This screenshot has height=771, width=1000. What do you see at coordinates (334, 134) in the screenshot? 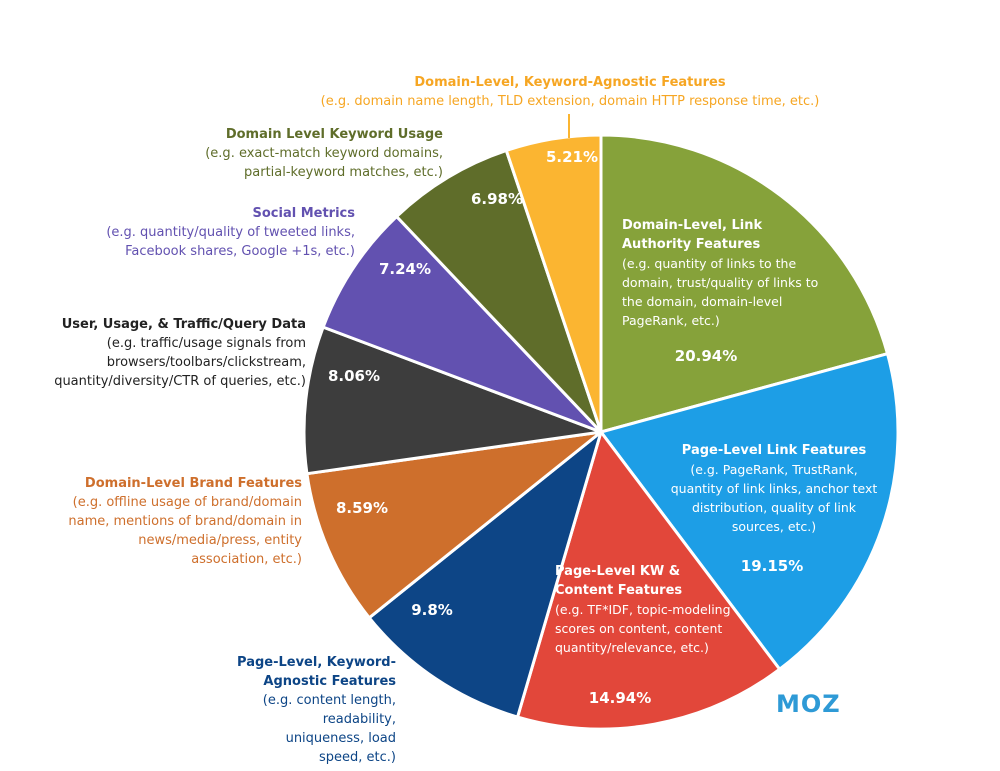
I see `label-title: Domain Level Keyword Usage` at bounding box center [334, 134].